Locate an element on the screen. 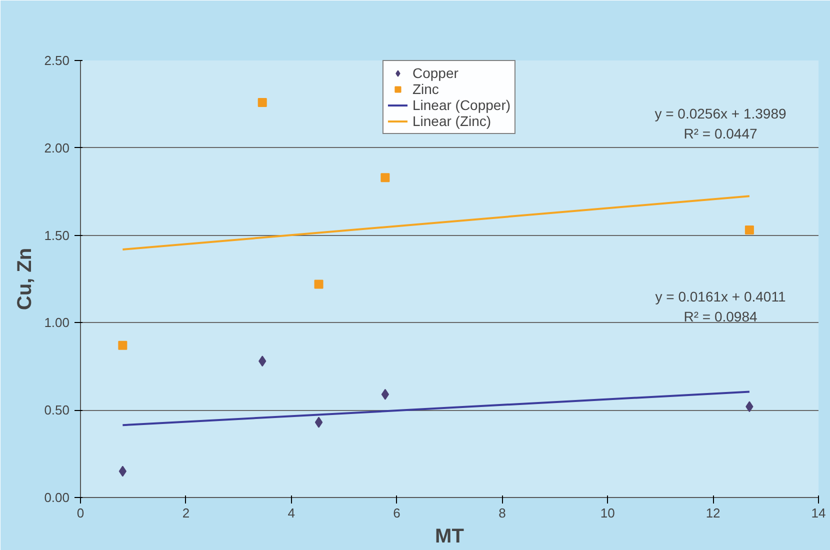  annotation: R² = 0.0984 is located at coordinates (721, 316).